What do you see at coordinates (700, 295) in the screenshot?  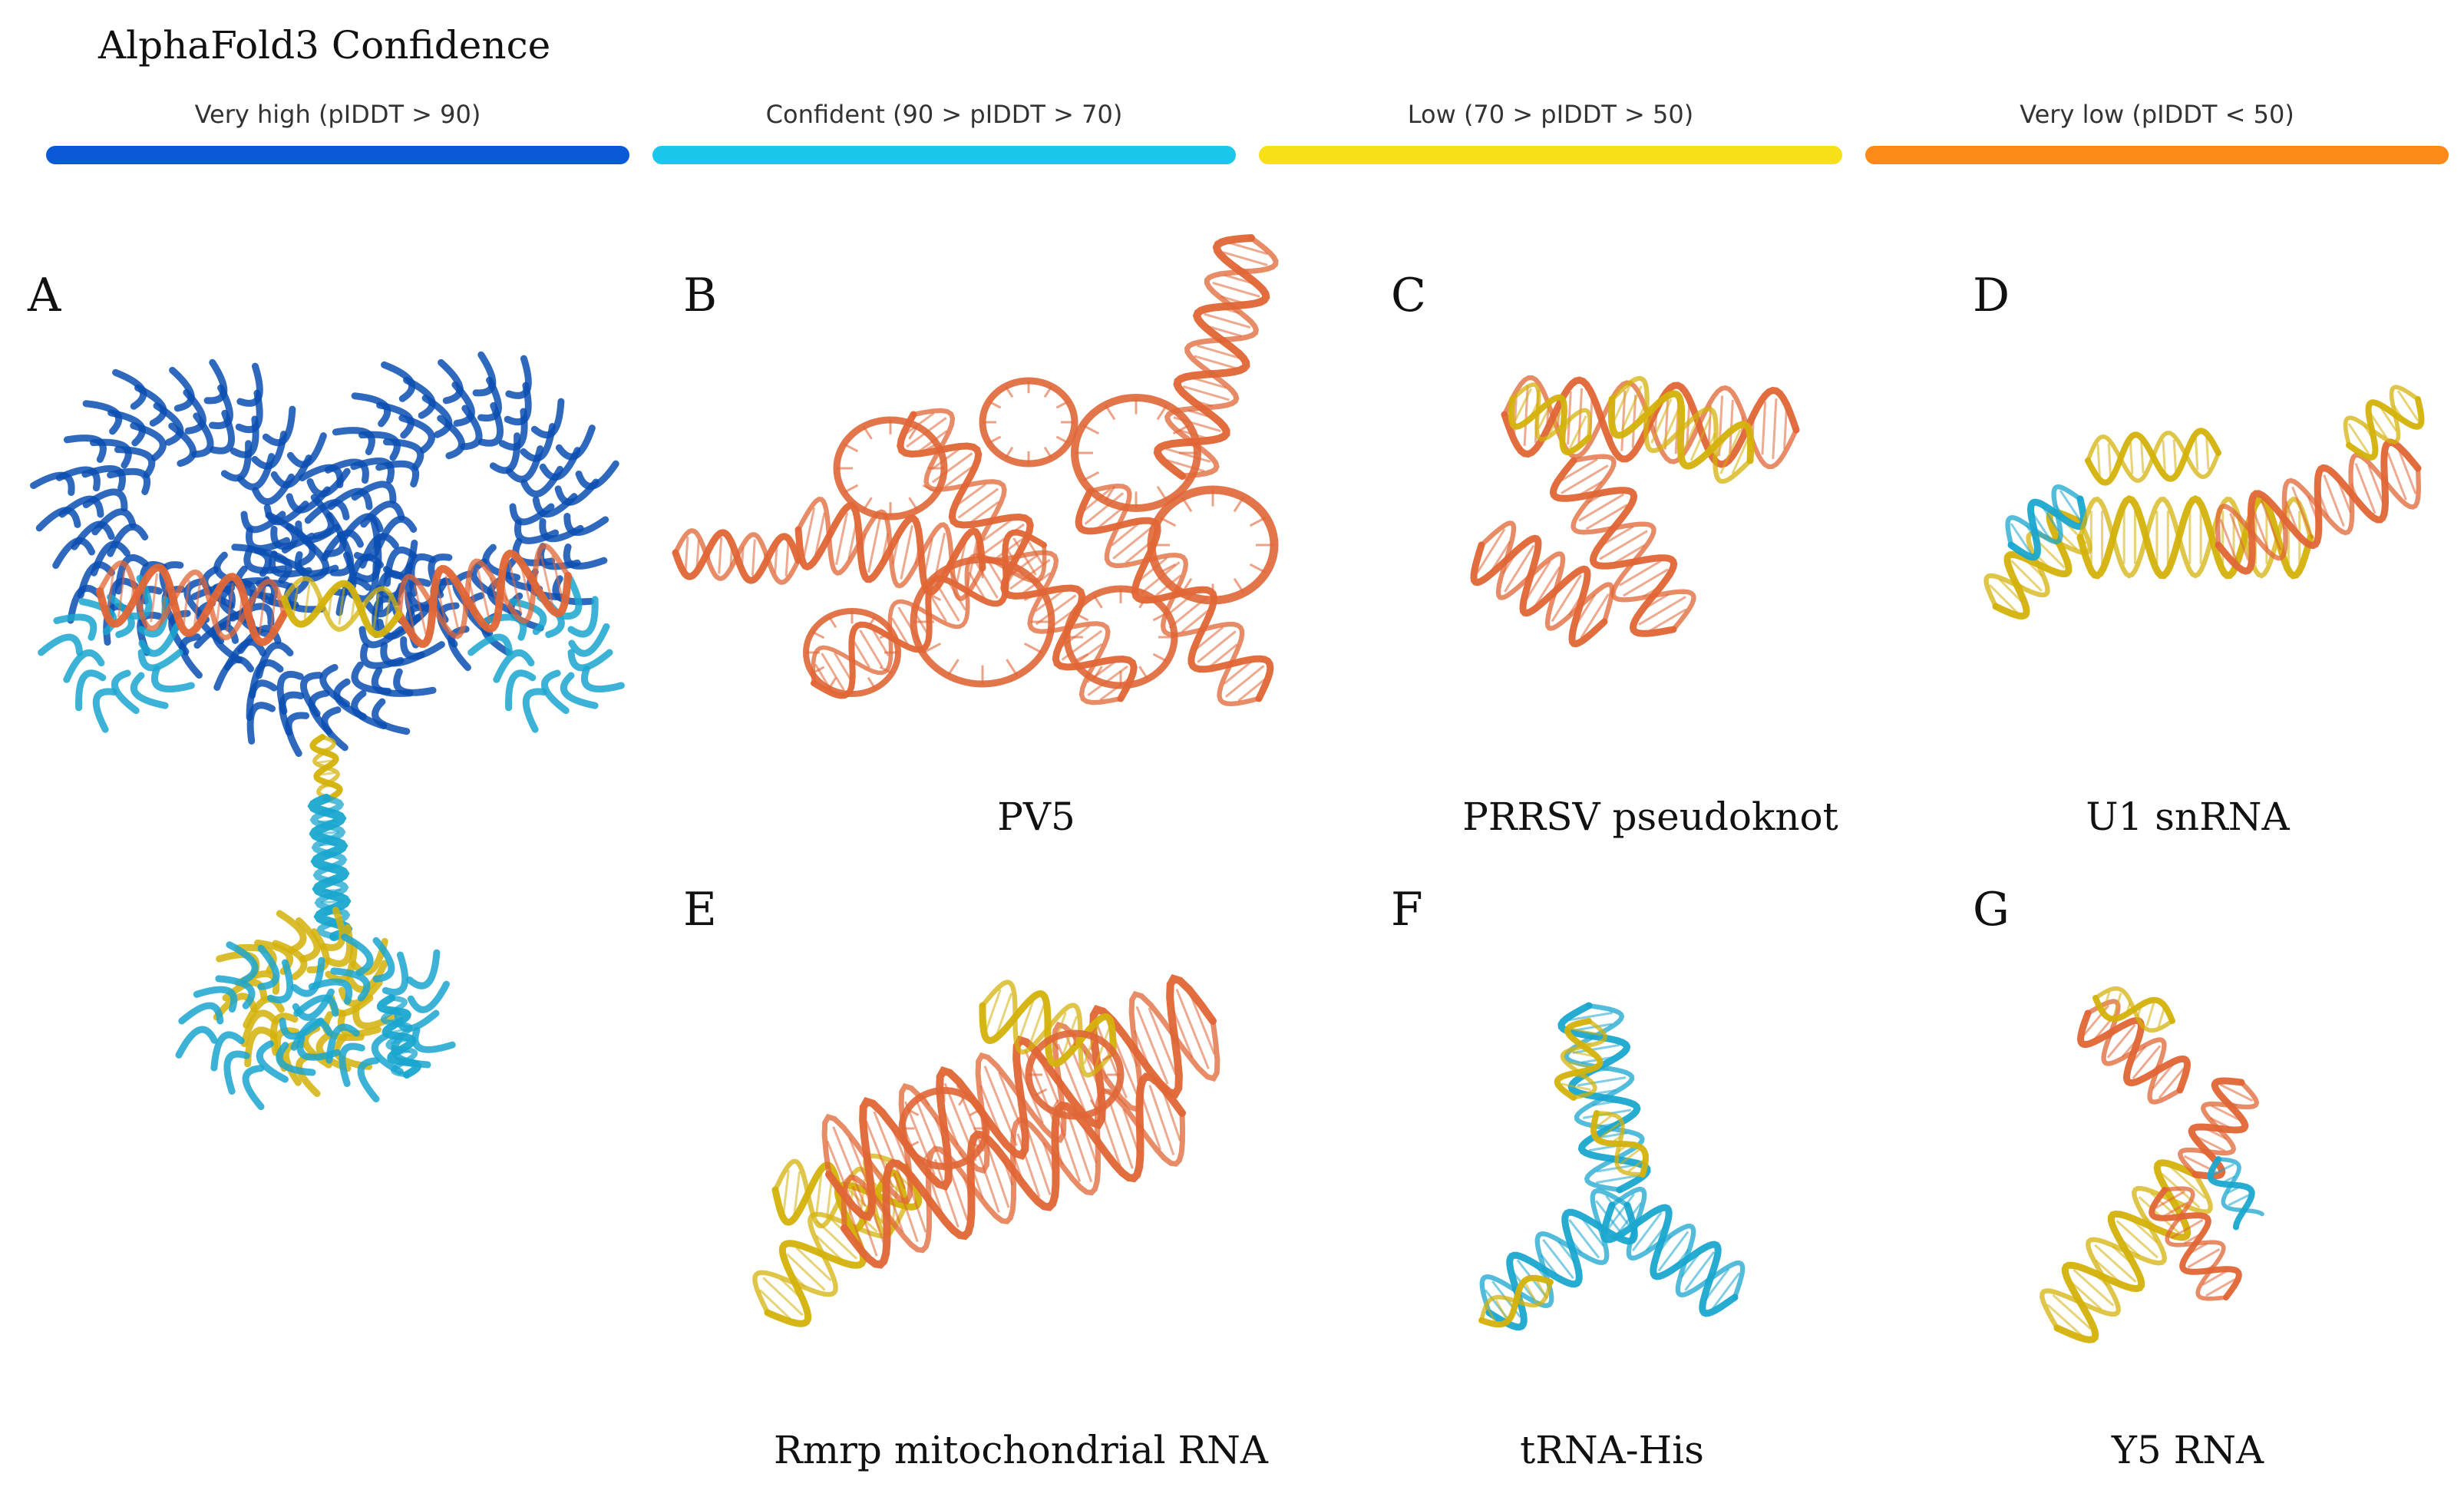 I see `panel-letter-b: B` at bounding box center [700, 295].